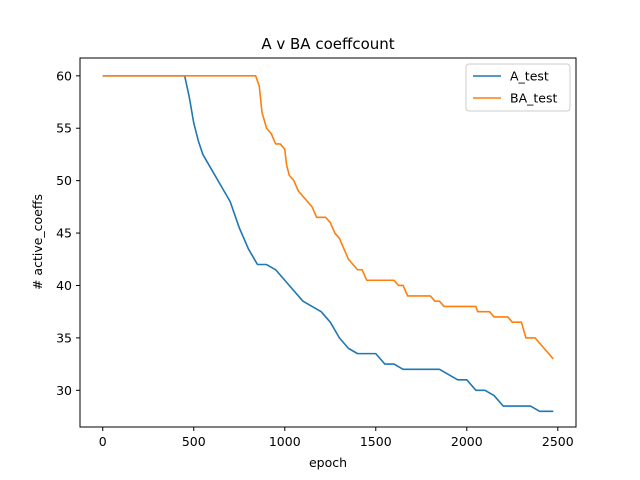 This screenshot has height=480, width=640. Describe the element at coordinates (533, 98) in the screenshot. I see `legend-label: BA_test` at that location.